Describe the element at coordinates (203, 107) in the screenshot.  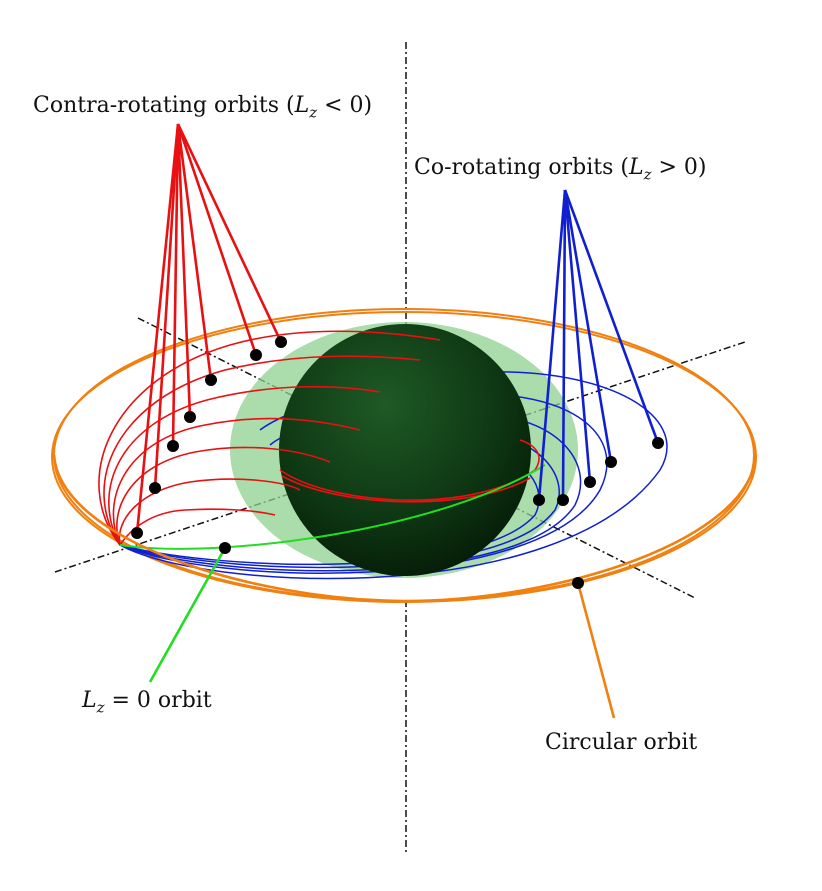
I see `contra-rotating-label: Contra-rotating orbits (Lz < 0)` at that location.